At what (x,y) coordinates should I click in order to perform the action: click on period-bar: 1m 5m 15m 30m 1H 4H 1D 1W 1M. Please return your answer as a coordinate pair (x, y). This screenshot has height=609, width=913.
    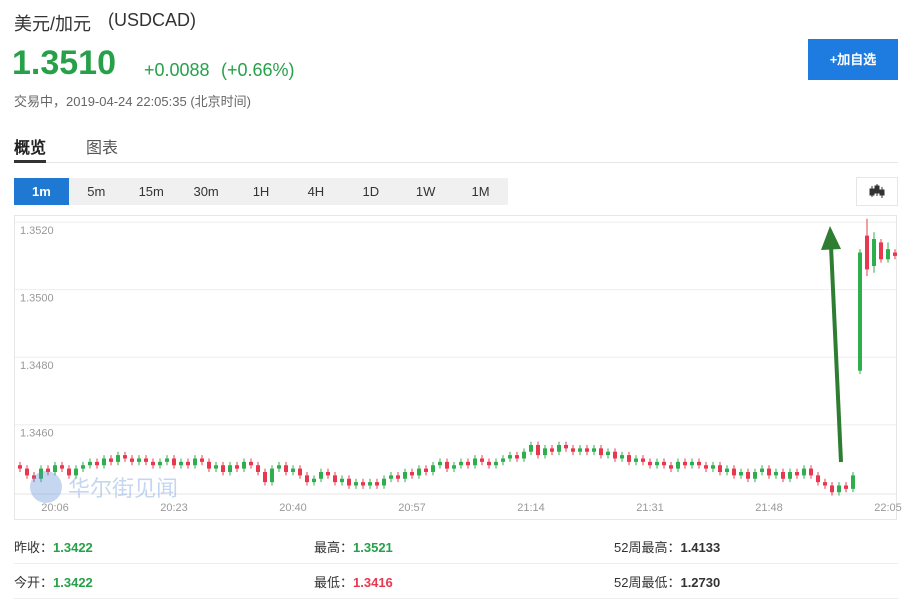
    Looking at the image, I should click on (261, 191).